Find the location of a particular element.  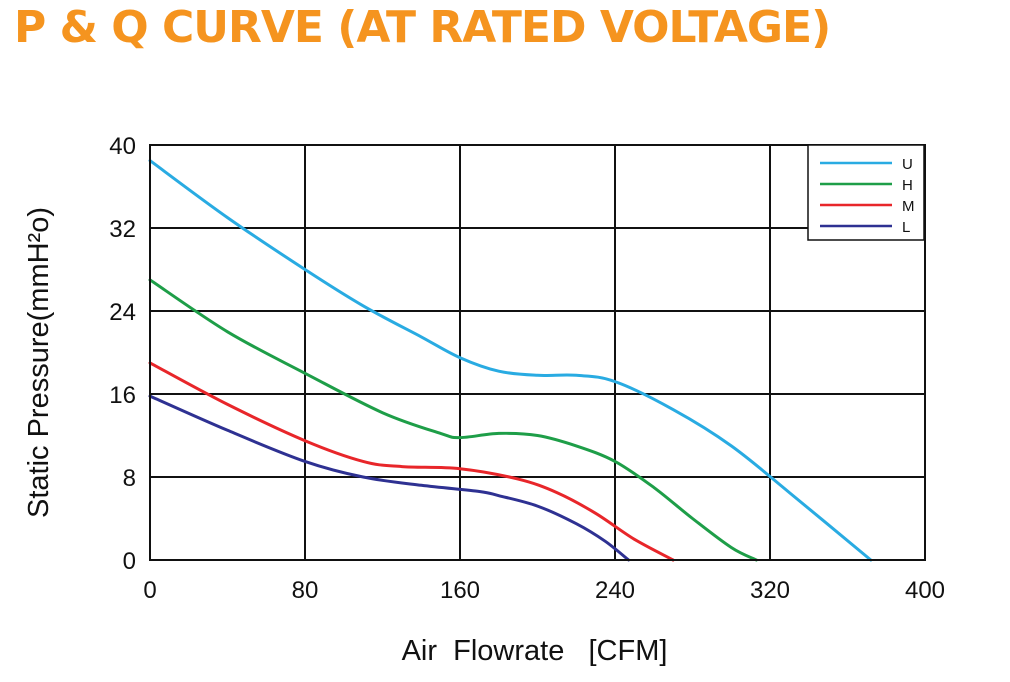

y-tick-label: 8 is located at coordinates (129, 478).